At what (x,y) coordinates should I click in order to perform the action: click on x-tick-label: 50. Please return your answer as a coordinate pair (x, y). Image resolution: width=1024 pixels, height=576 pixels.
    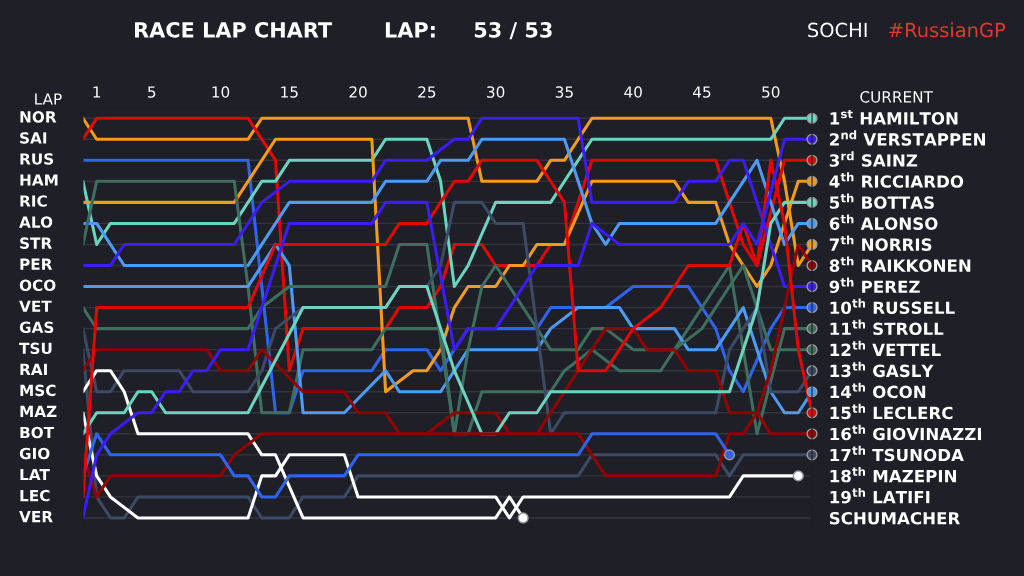
    Looking at the image, I should click on (771, 92).